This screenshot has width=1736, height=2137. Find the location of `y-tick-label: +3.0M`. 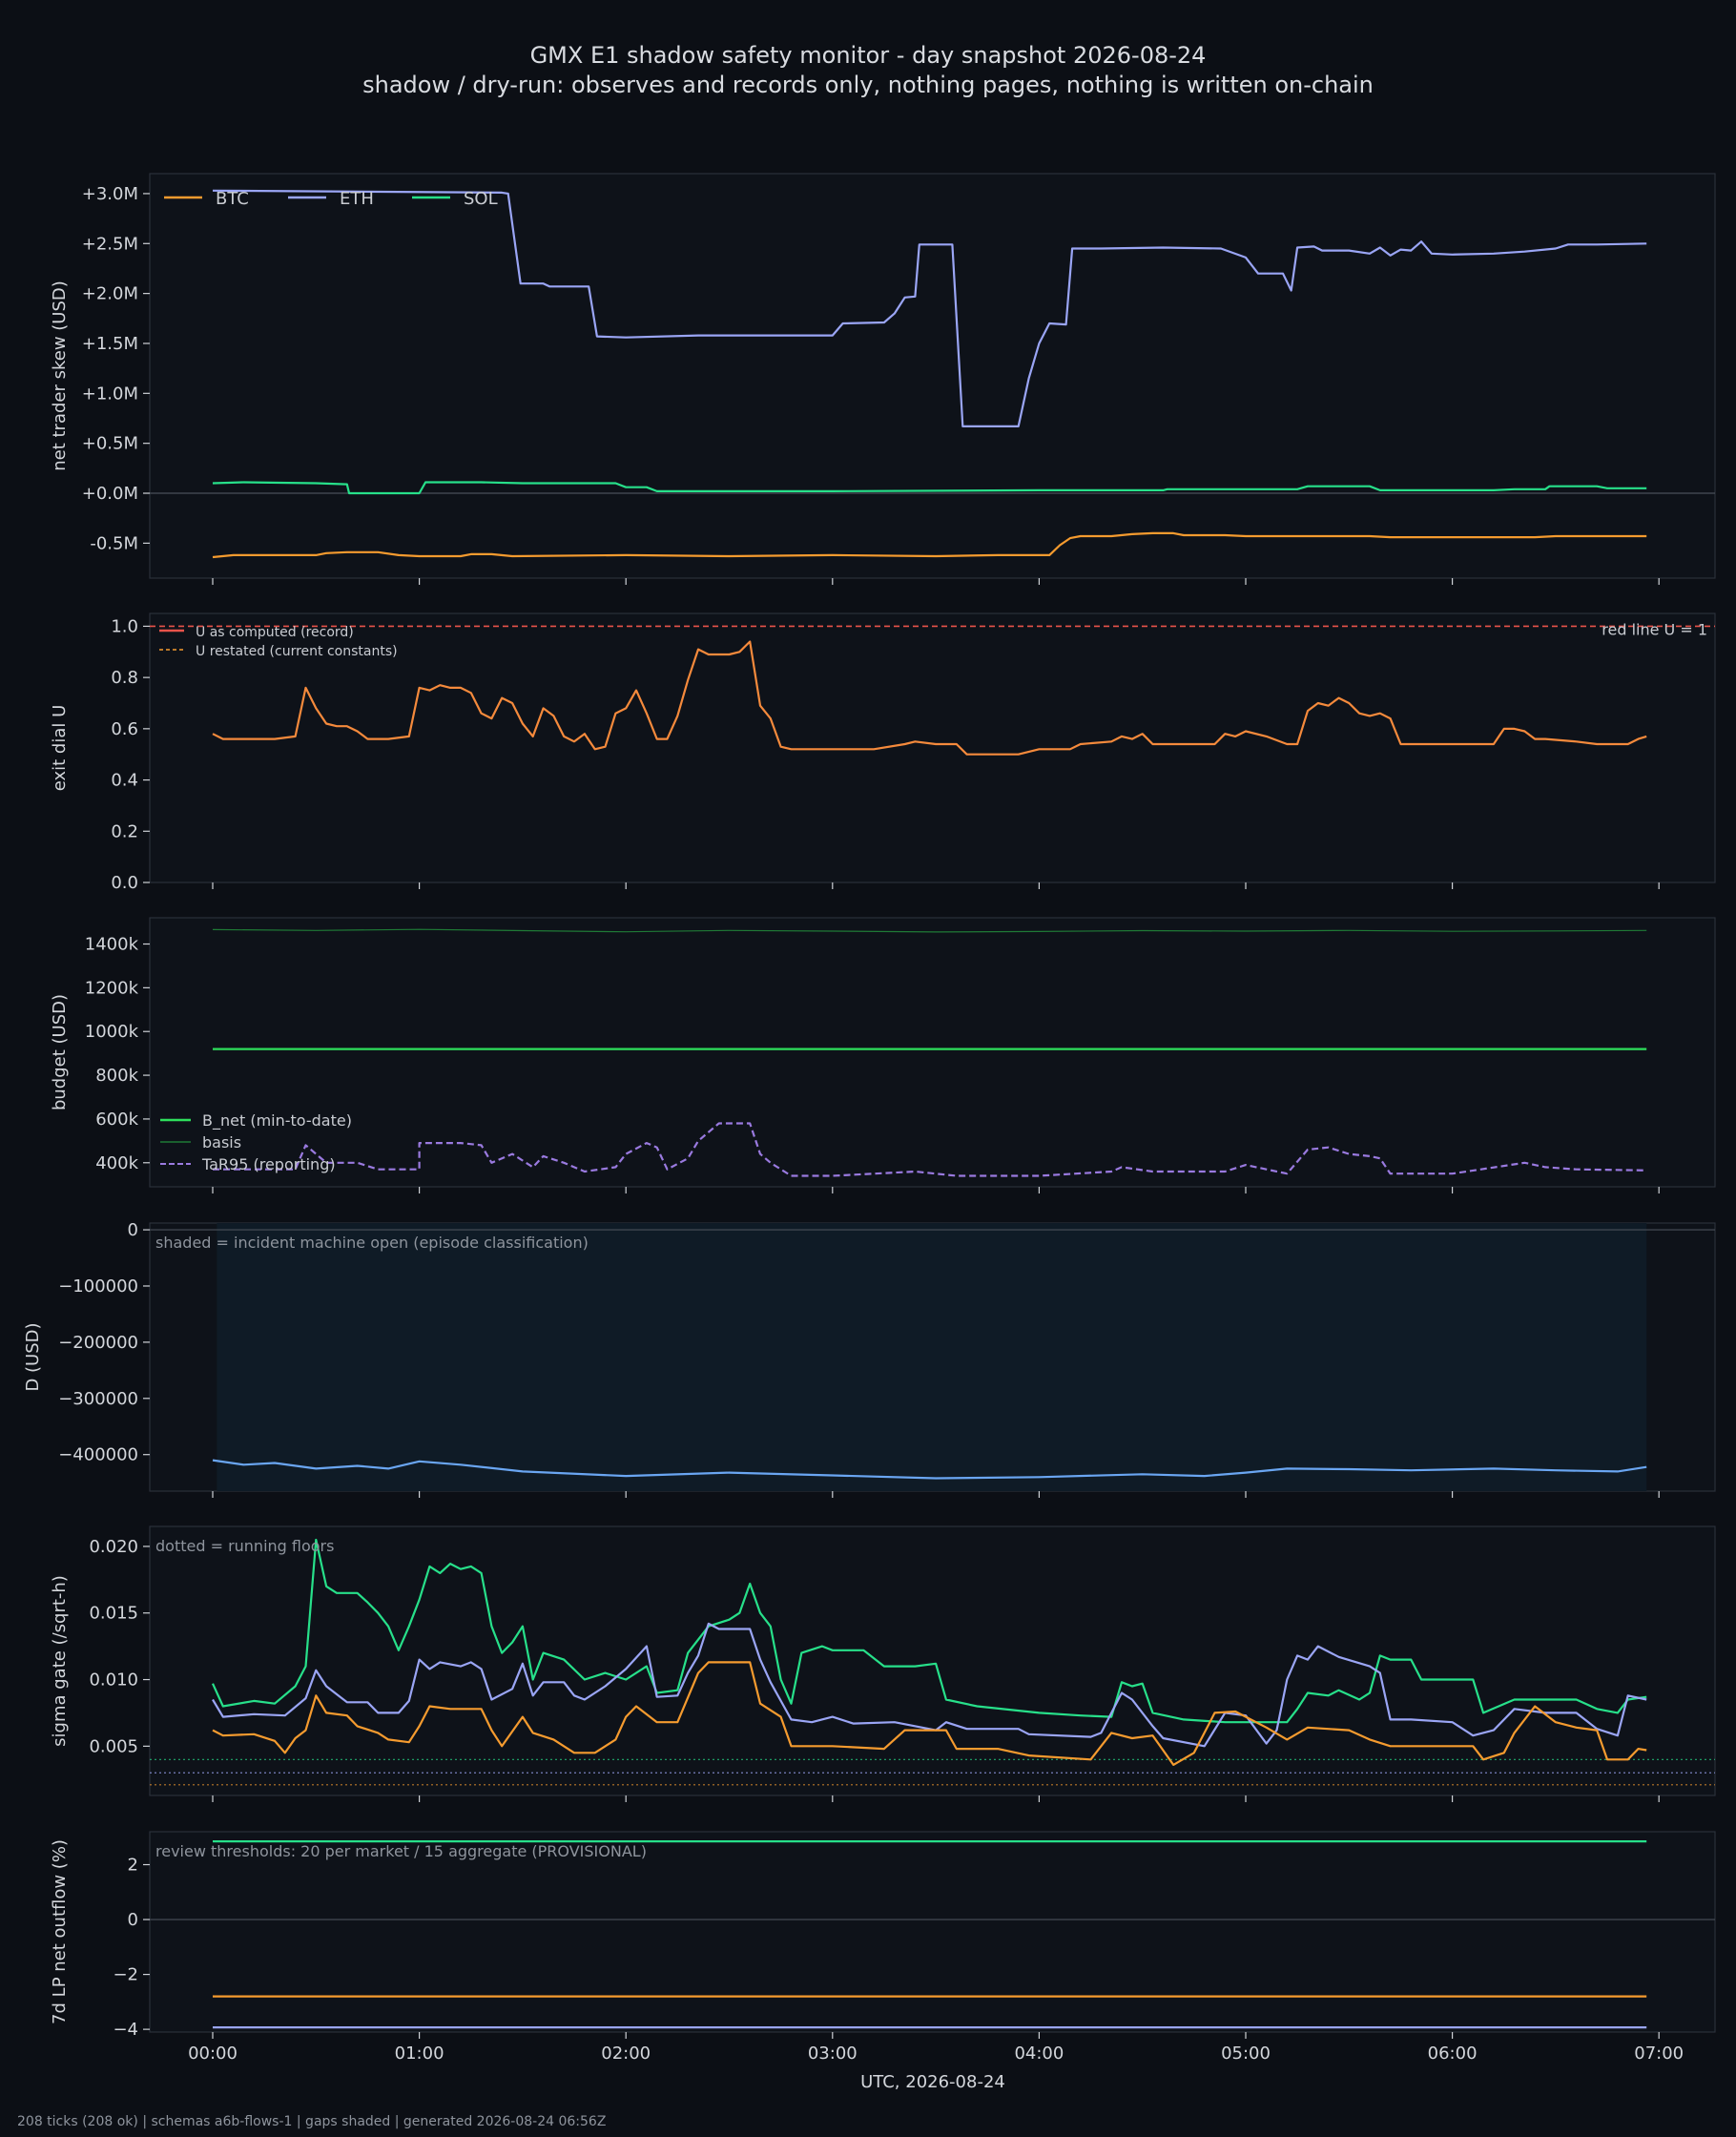

y-tick-label: +3.0M is located at coordinates (110, 194).